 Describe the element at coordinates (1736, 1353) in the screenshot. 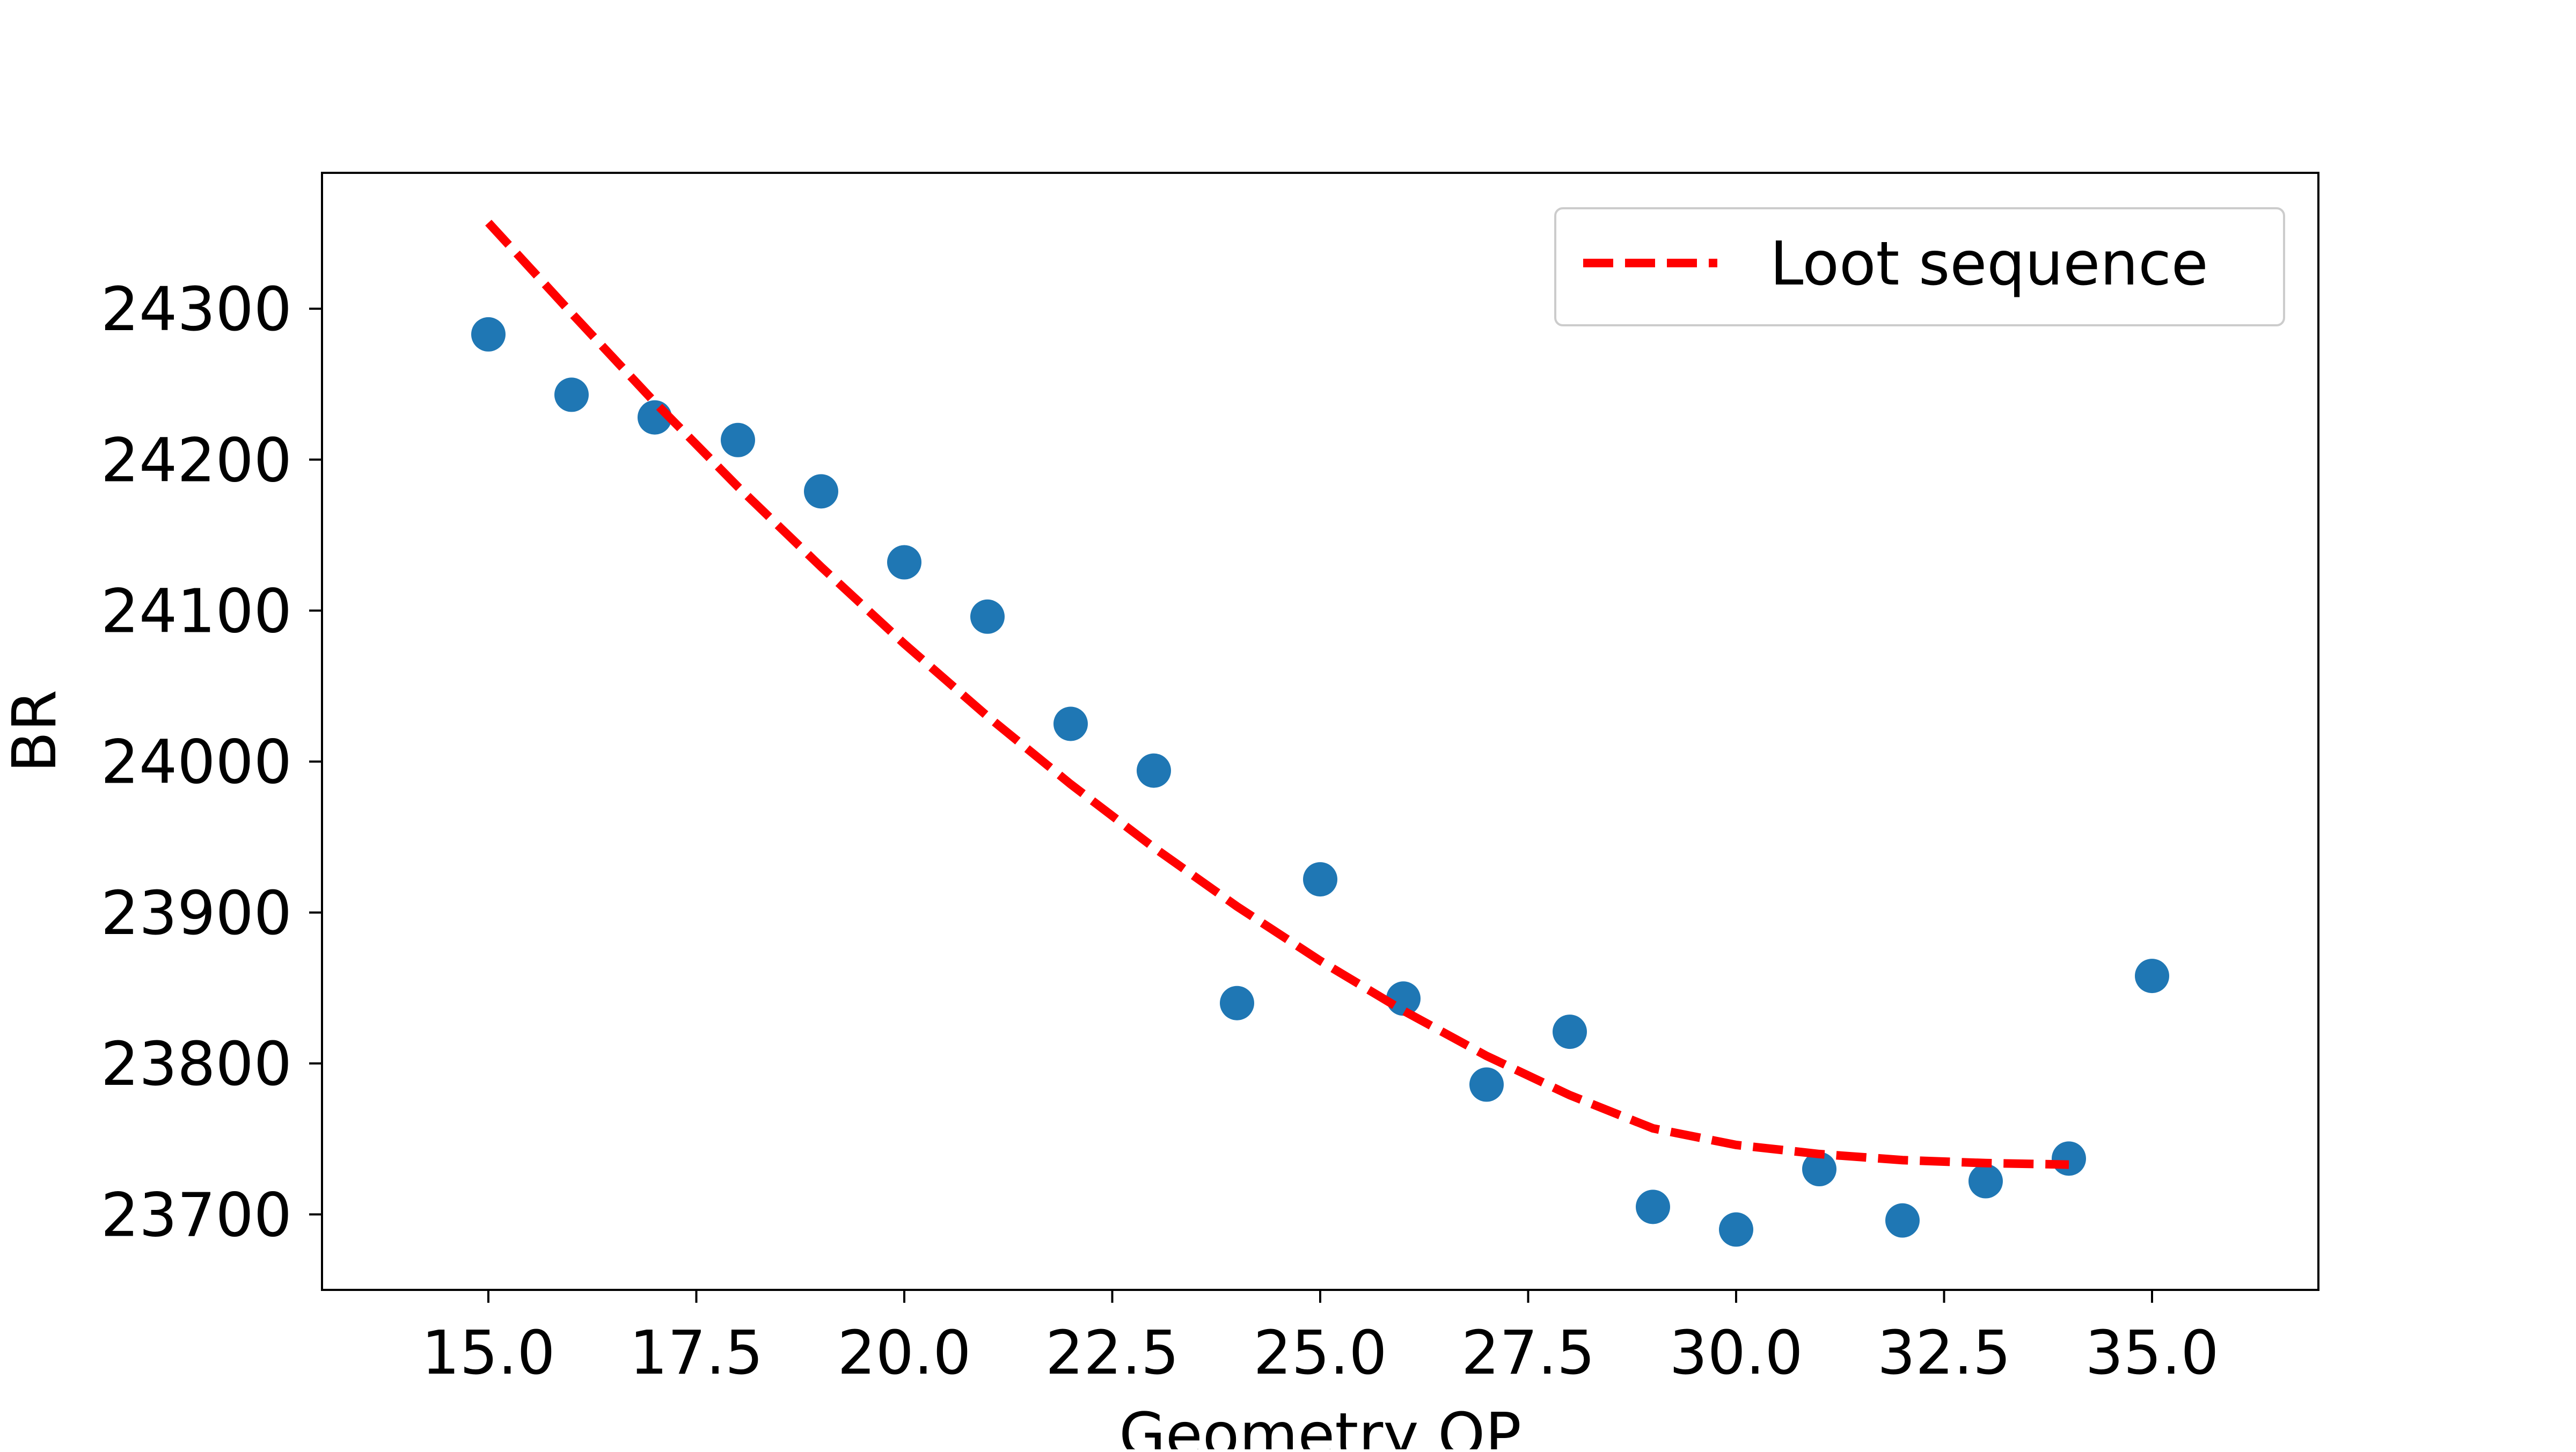

I see `x-tick-label: 30.0` at that location.